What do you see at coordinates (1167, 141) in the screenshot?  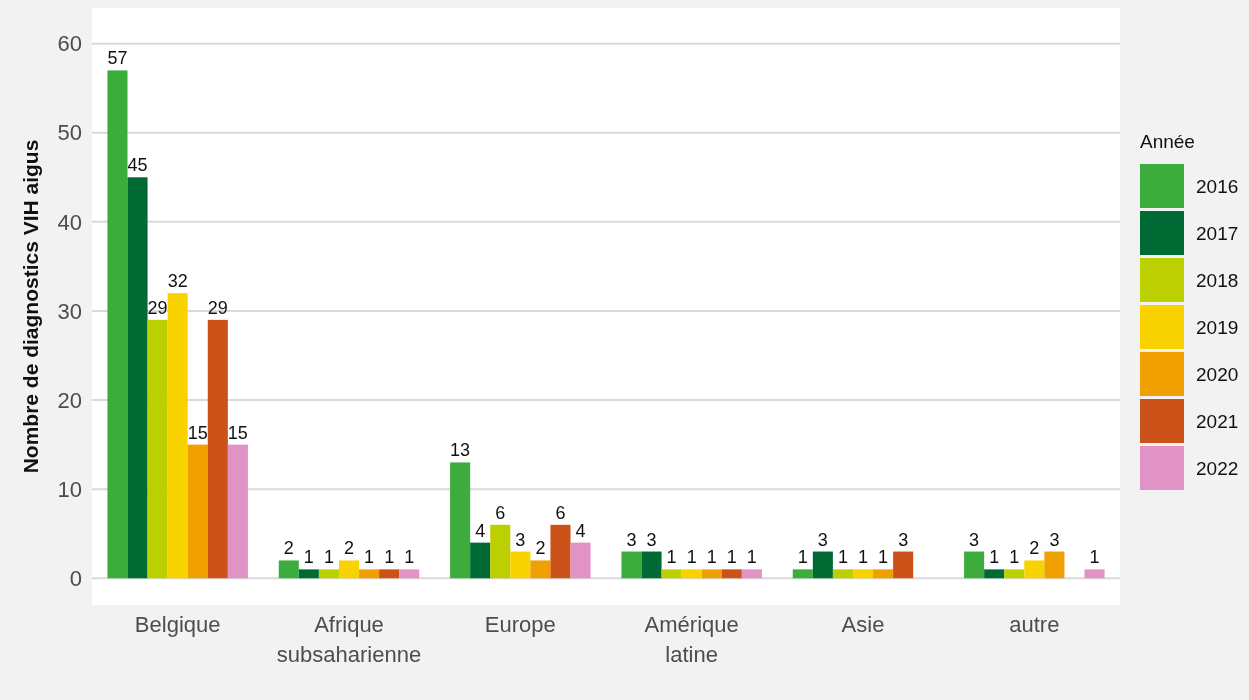 I see `legend-title: Année` at bounding box center [1167, 141].